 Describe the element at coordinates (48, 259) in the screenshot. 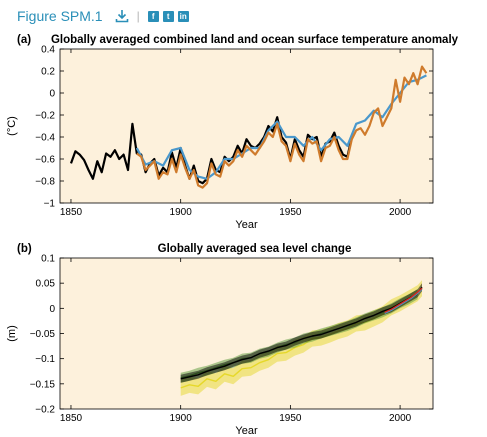

I see `y-tick-label: 0.1` at that location.